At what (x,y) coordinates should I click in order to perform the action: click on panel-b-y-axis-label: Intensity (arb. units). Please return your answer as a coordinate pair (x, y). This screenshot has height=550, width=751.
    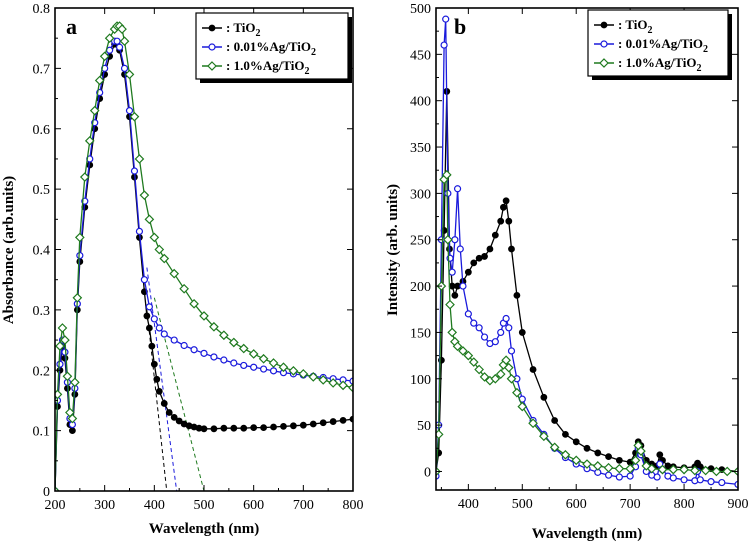
    Looking at the image, I should click on (393, 250).